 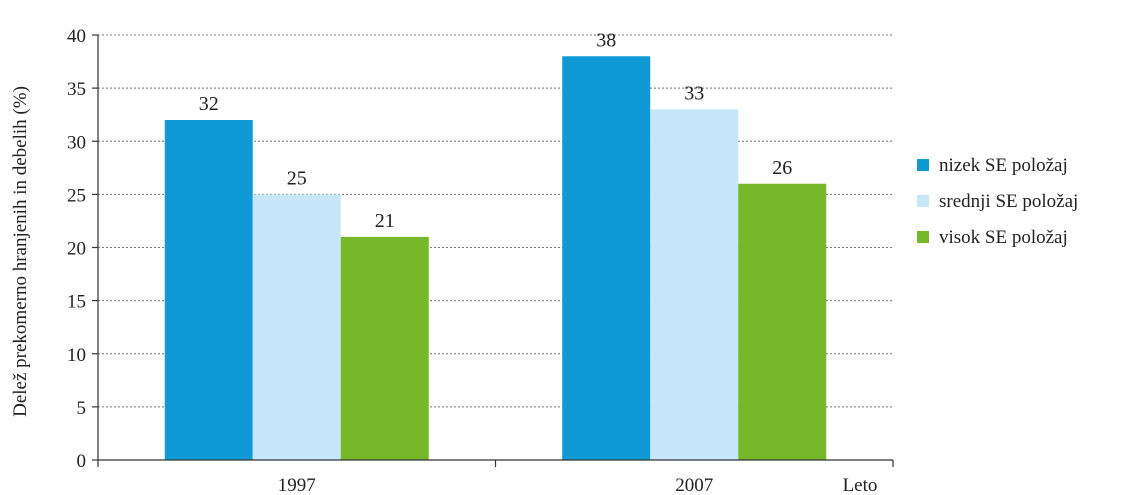 I want to click on legend-label: srednji SE položaj, so click(x=1008, y=201).